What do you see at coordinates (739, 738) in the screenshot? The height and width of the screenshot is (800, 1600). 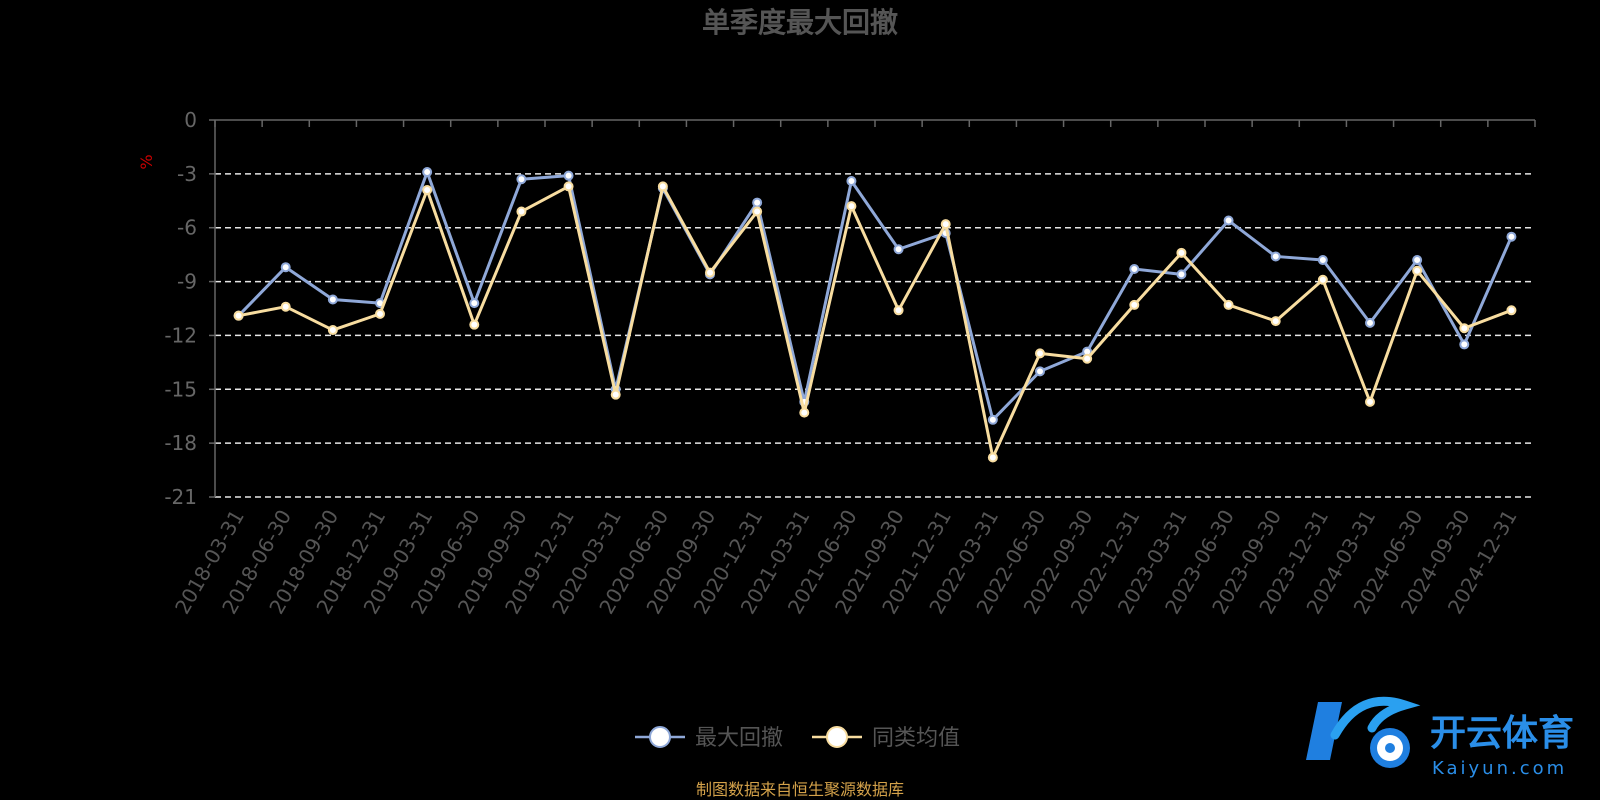 I see `legend-label: 最大回撤` at bounding box center [739, 738].